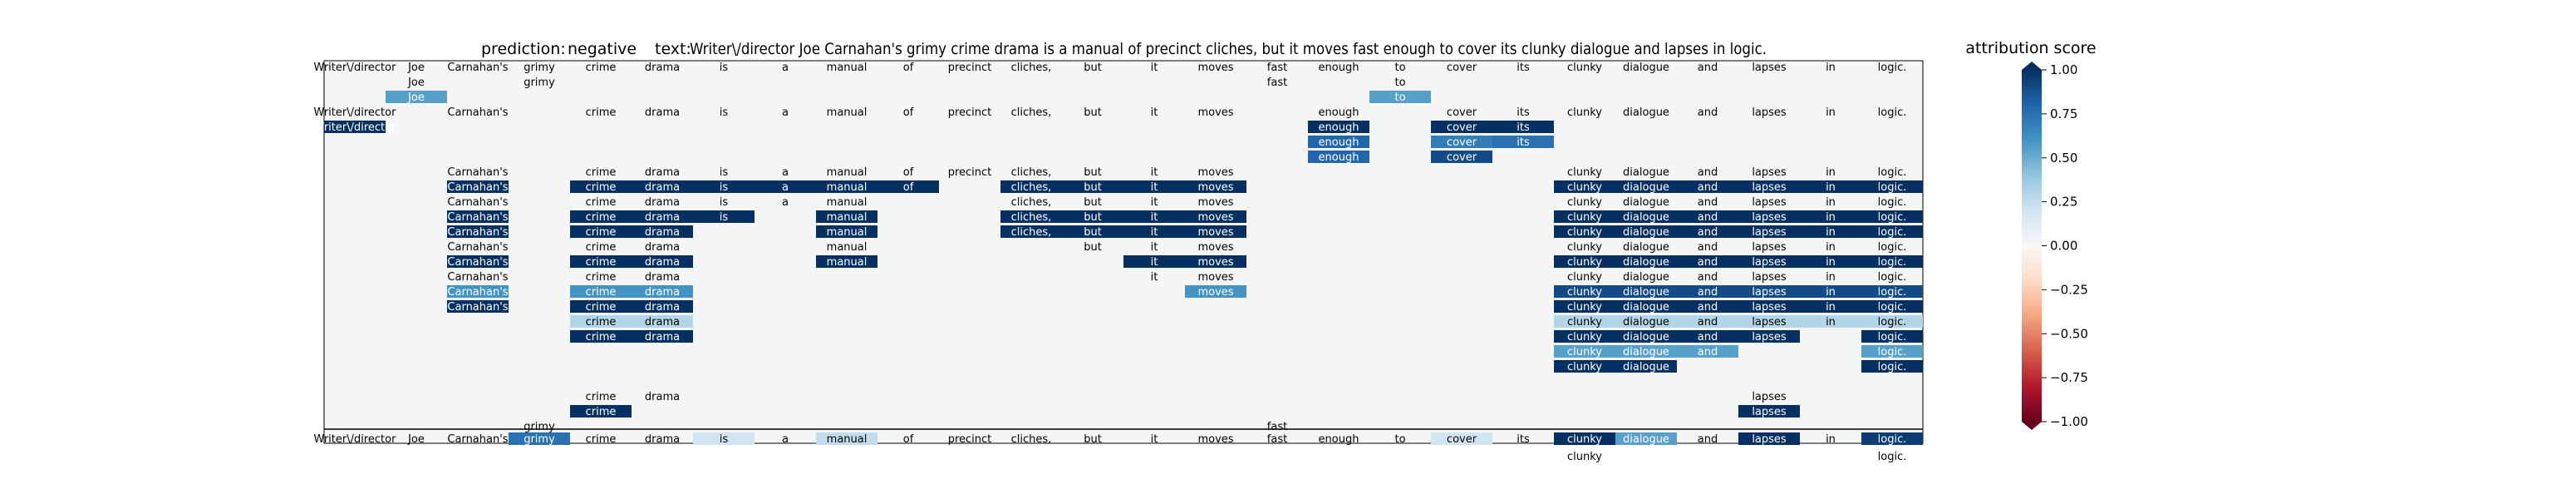  I want to click on colorbar-ticks: 1.00 0.75 0.50 0.25 0.00 −0.25 −0.50 −0.75 −1.00, so click(2065, 245).